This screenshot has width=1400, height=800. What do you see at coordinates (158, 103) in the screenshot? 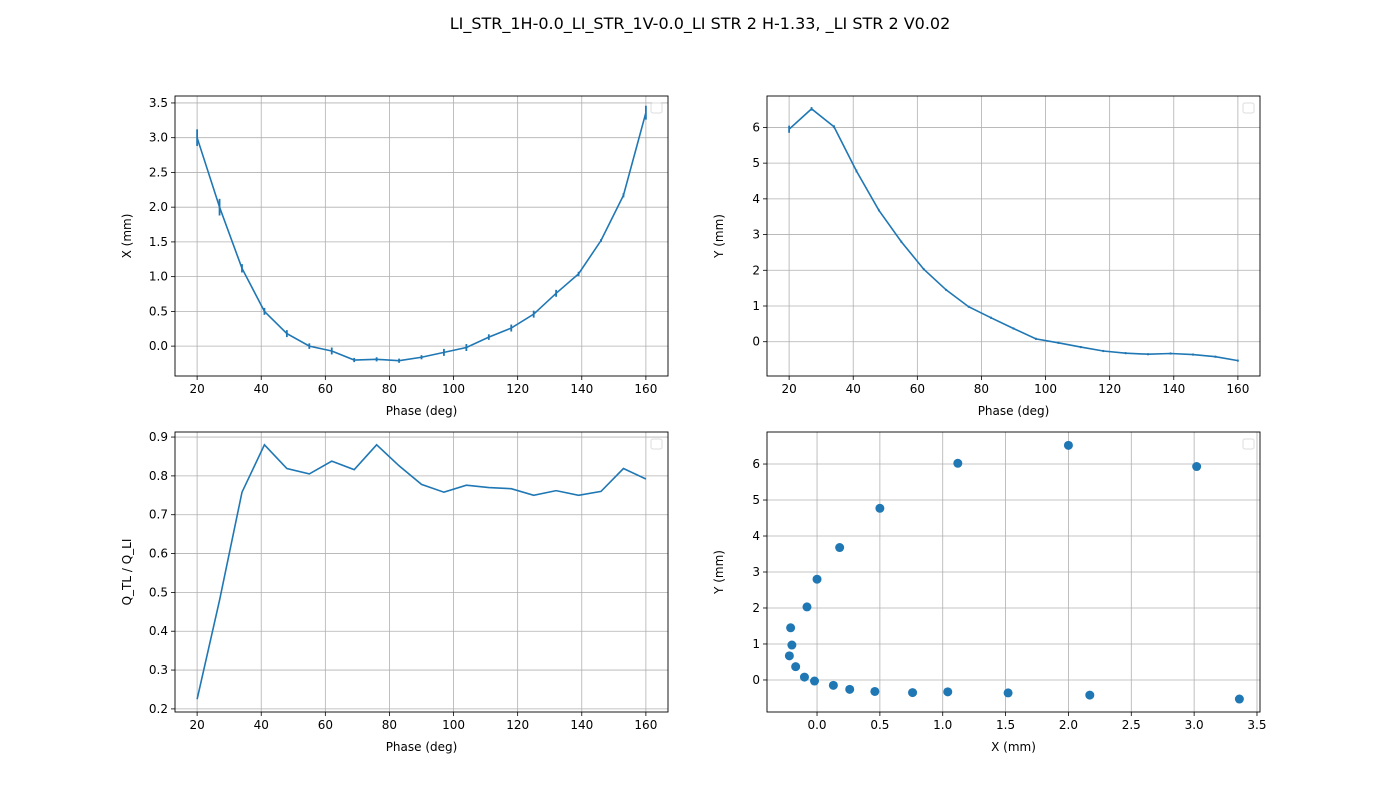
I see `y-tick-label: 3.5` at bounding box center [158, 103].